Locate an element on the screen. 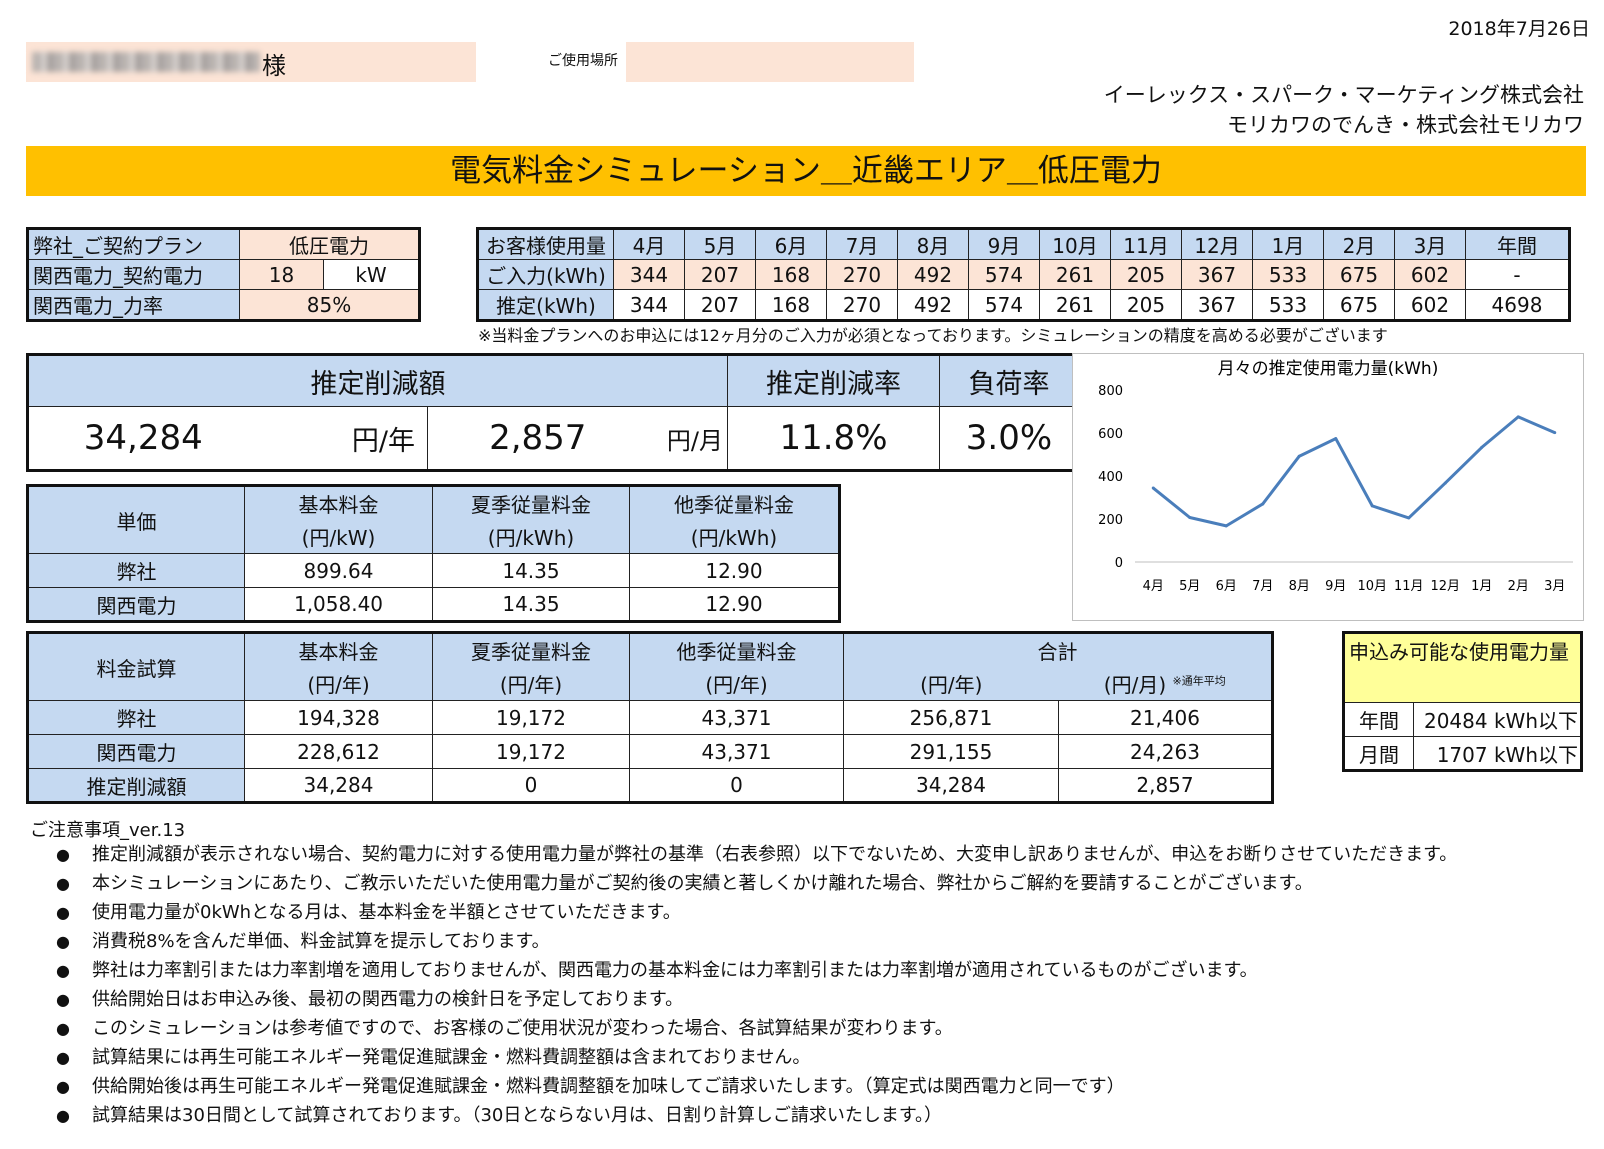 The width and height of the screenshot is (1604, 1149). table-cell: 14.35 is located at coordinates (531, 604).